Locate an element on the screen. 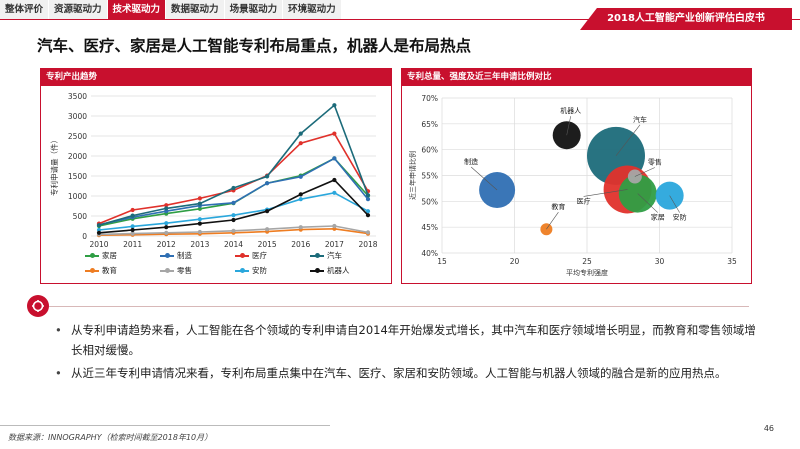 The height and width of the screenshot is (449, 800). tab-resource: 资源驱动力 is located at coordinates (78, 9).